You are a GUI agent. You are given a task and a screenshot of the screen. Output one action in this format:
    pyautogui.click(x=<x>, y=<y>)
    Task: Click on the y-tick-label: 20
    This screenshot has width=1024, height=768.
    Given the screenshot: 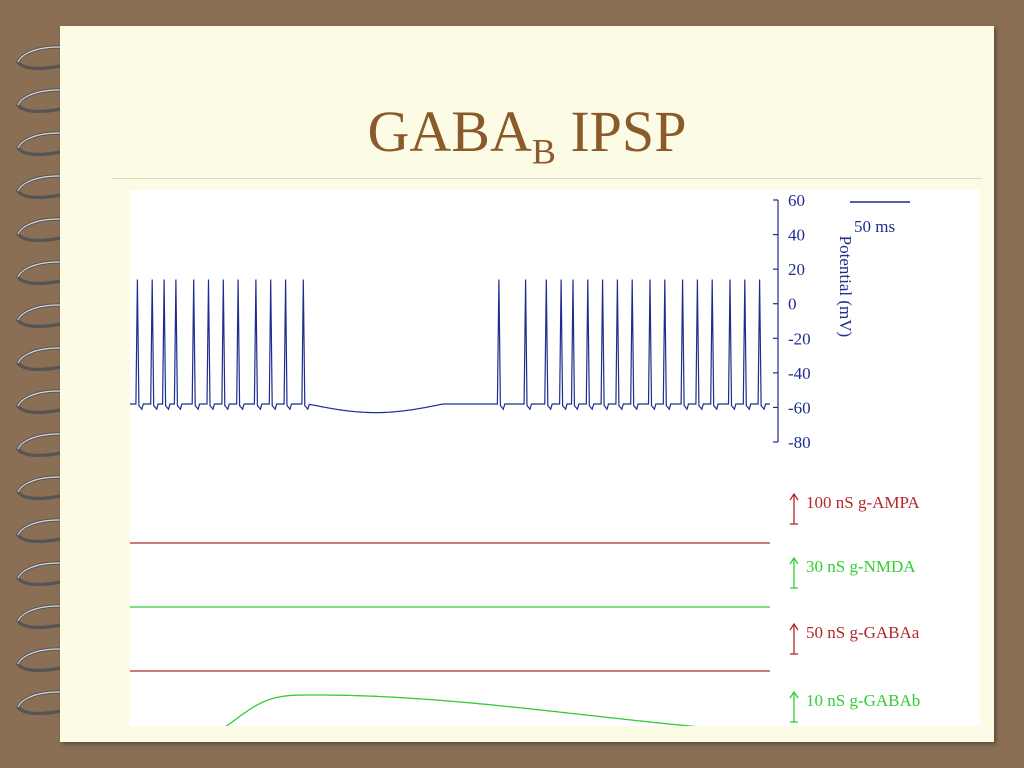 What is the action you would take?
    pyautogui.click(x=796, y=269)
    